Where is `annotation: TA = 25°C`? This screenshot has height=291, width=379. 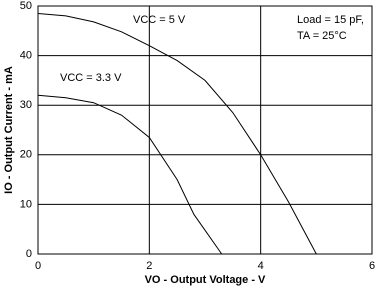 annotation: TA = 25°C is located at coordinates (322, 36).